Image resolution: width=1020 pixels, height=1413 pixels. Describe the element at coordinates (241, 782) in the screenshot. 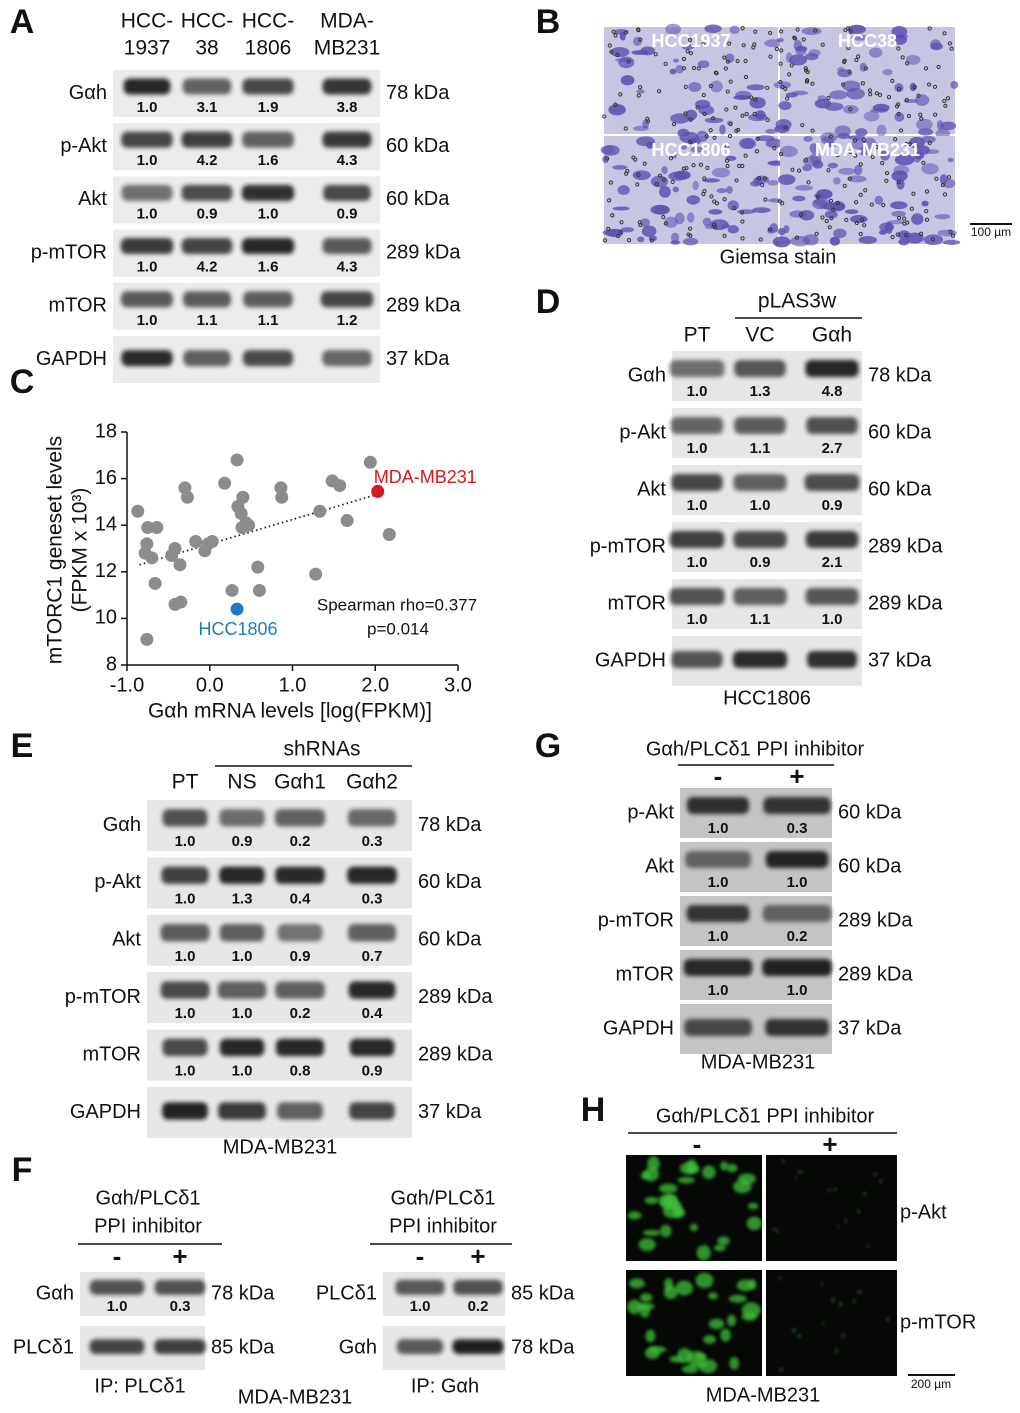

I see `lane-label: NS` at that location.